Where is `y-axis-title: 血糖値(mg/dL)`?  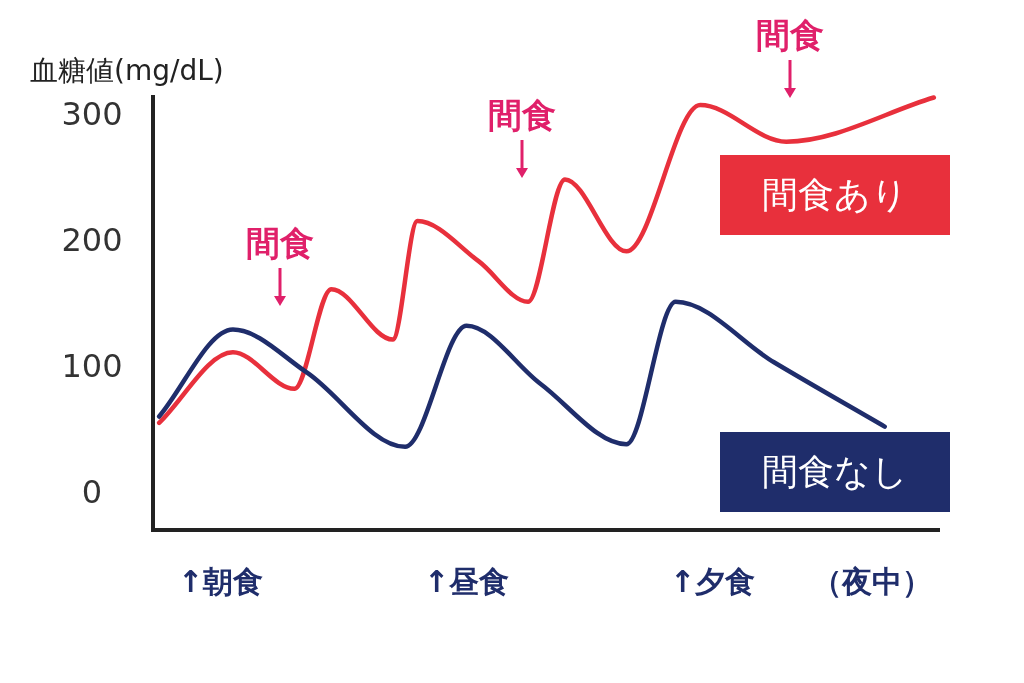
y-axis-title: 血糖値(mg/dL) is located at coordinates (127, 70).